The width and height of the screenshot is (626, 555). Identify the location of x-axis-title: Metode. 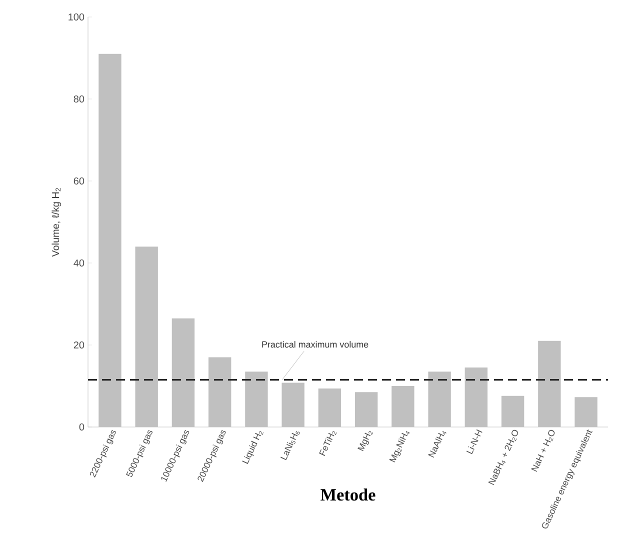
(348, 494).